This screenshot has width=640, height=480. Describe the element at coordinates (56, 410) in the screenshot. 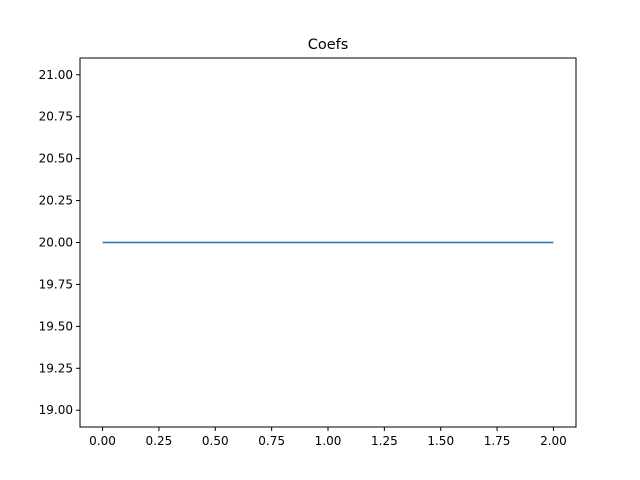

I see `y-tick-label: 19.00` at that location.